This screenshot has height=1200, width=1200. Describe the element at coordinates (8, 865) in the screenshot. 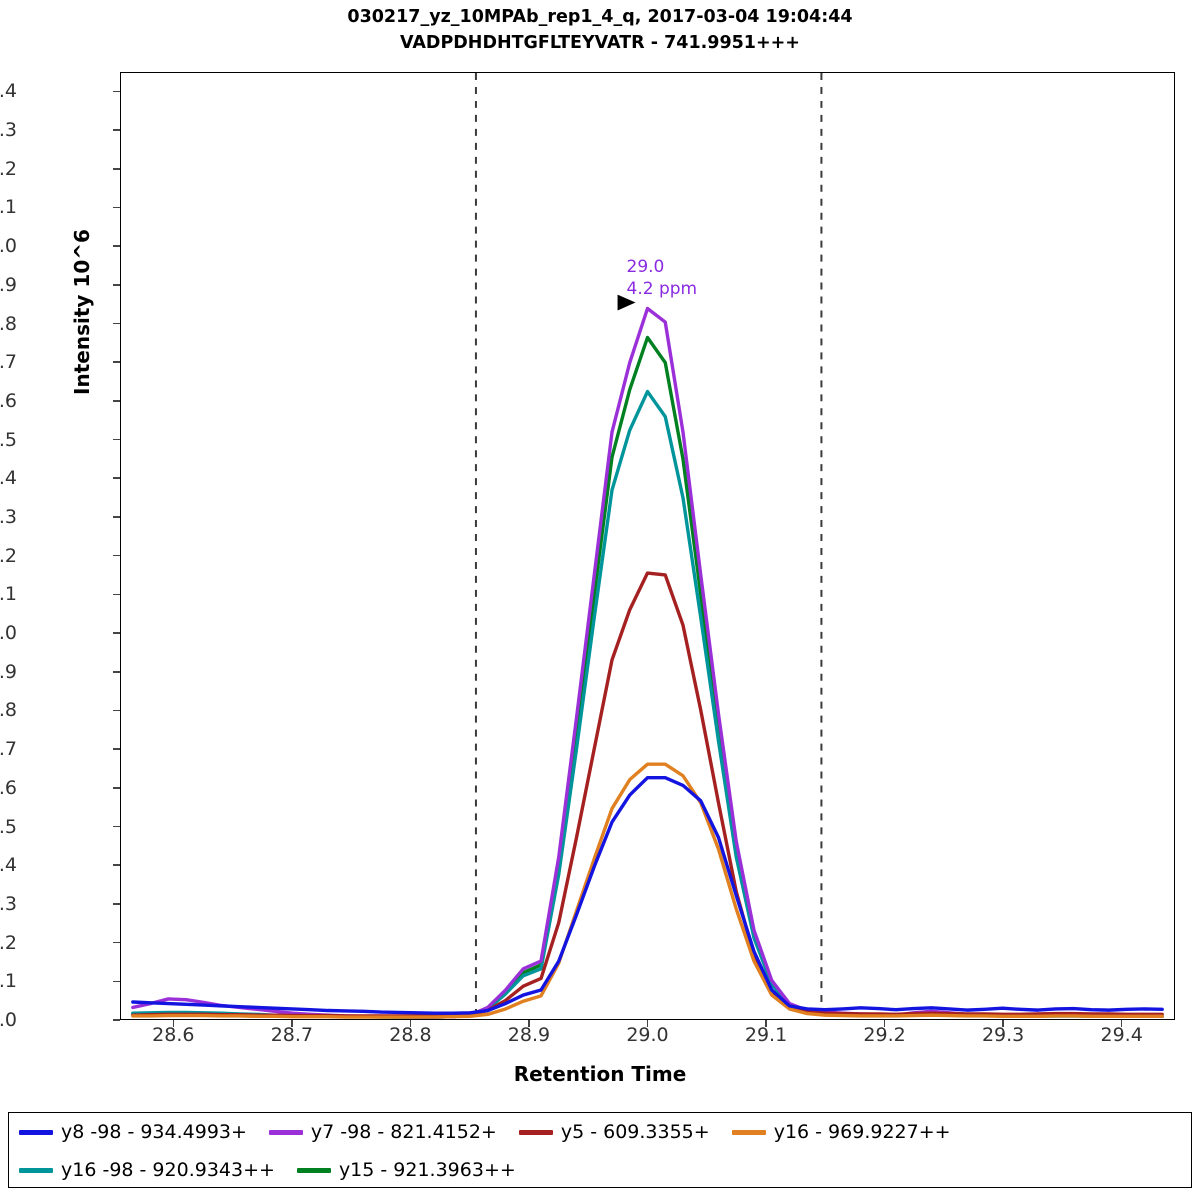

I see `y-axis-tick-label: 0.4` at that location.